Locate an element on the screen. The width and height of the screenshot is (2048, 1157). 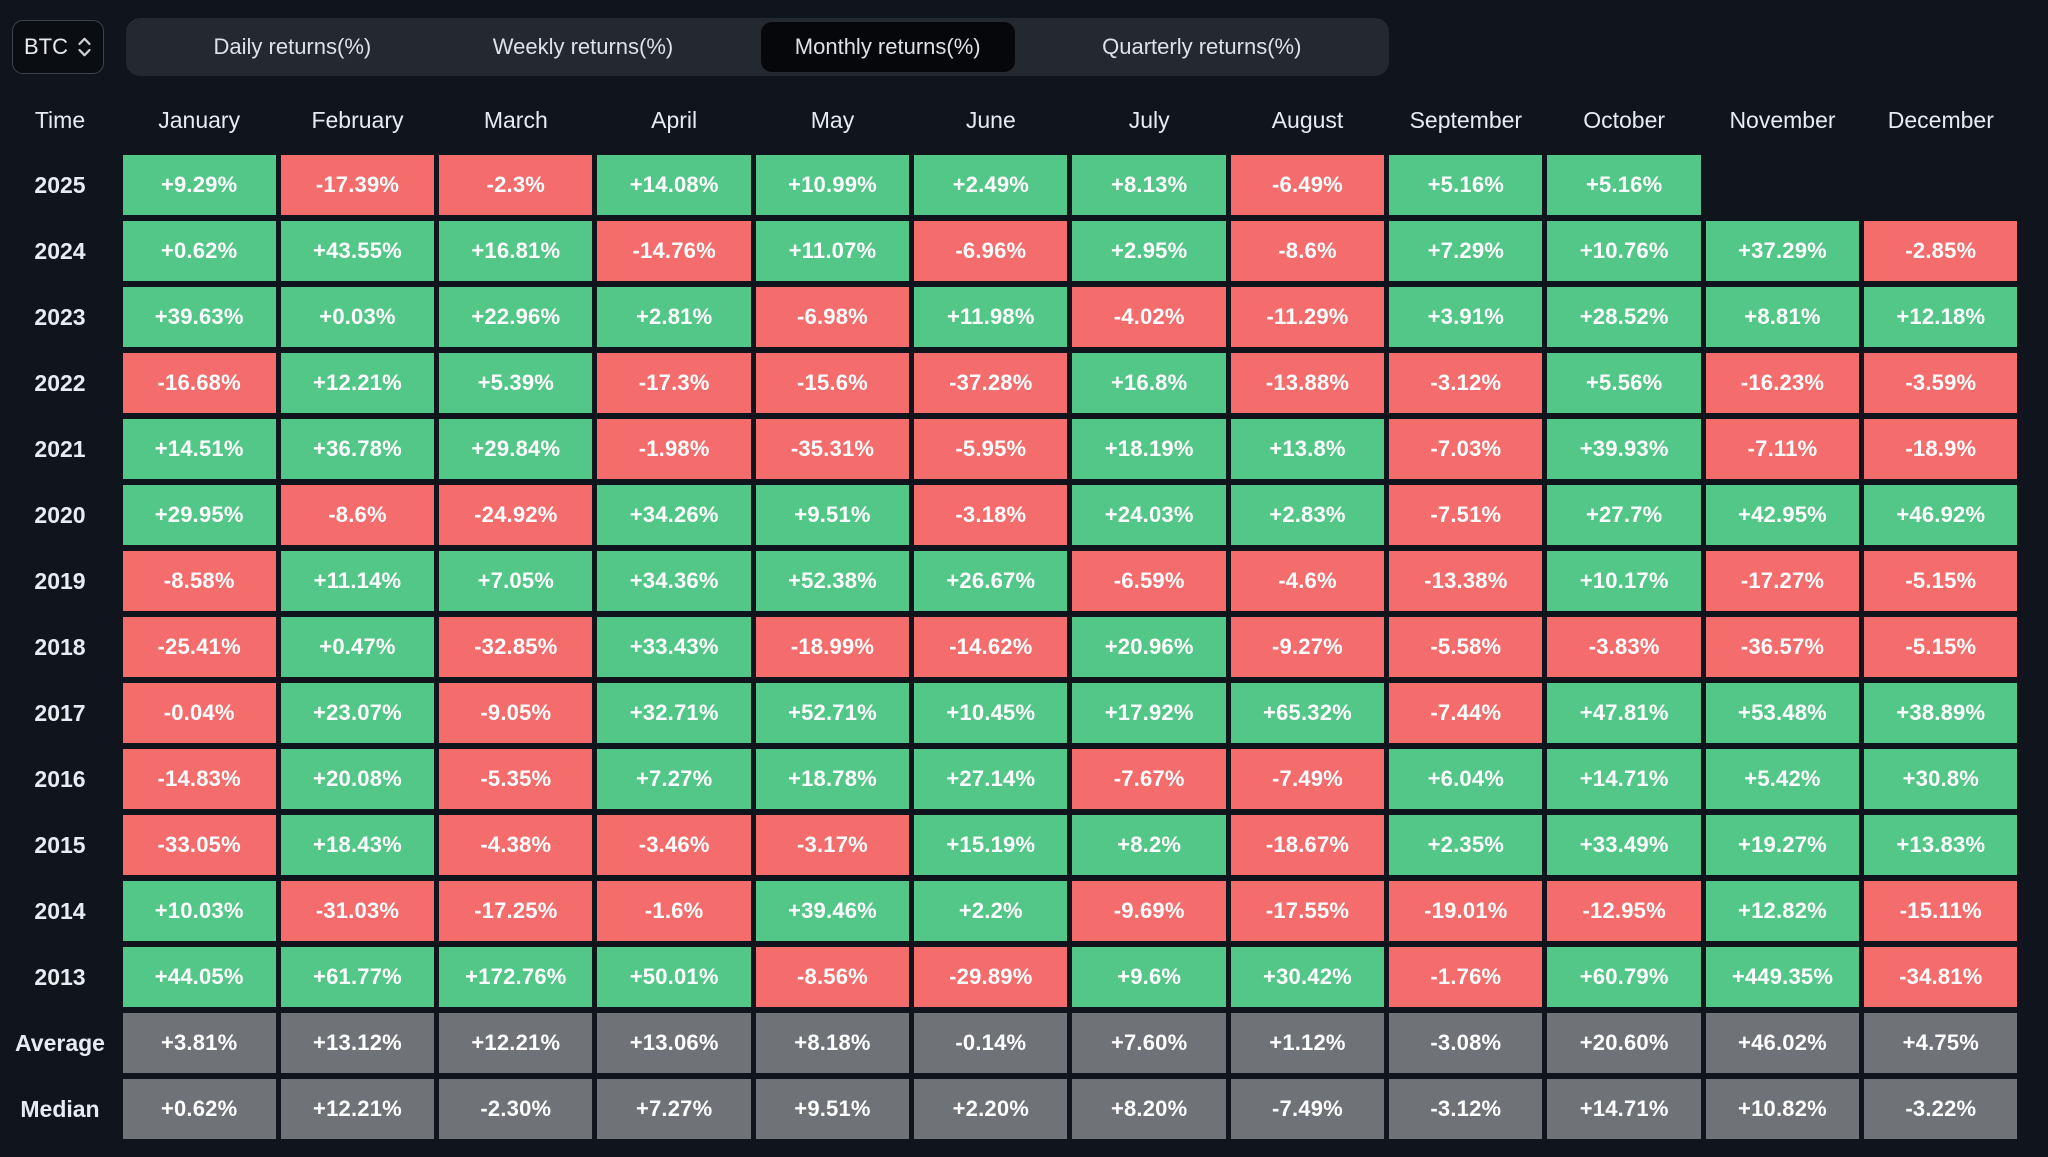
column-header-april: April is located at coordinates (674, 119).